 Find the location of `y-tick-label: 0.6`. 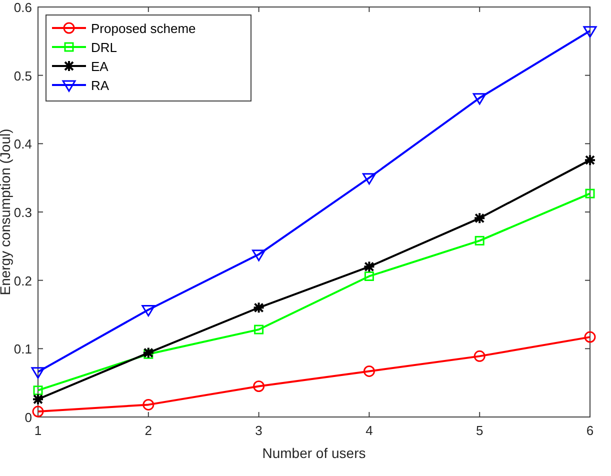

y-tick-label: 0.6 is located at coordinates (23, 7).